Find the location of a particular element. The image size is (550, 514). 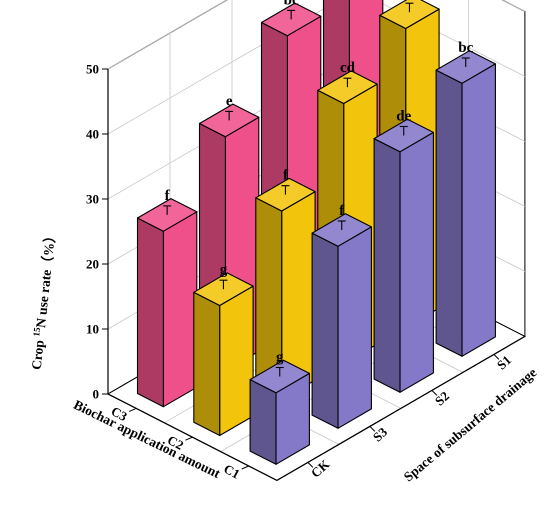

bar-C1-CK is located at coordinates (279, 412).